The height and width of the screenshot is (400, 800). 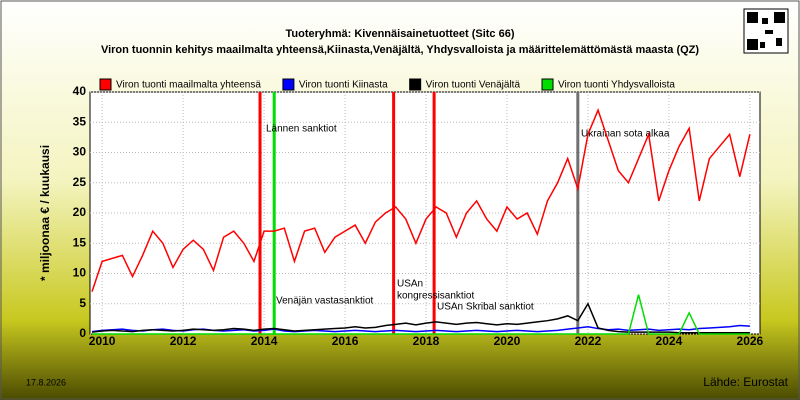 What do you see at coordinates (188, 85) in the screenshot?
I see `legend-label: Viron tuonti maailmalta yhteensä` at bounding box center [188, 85].